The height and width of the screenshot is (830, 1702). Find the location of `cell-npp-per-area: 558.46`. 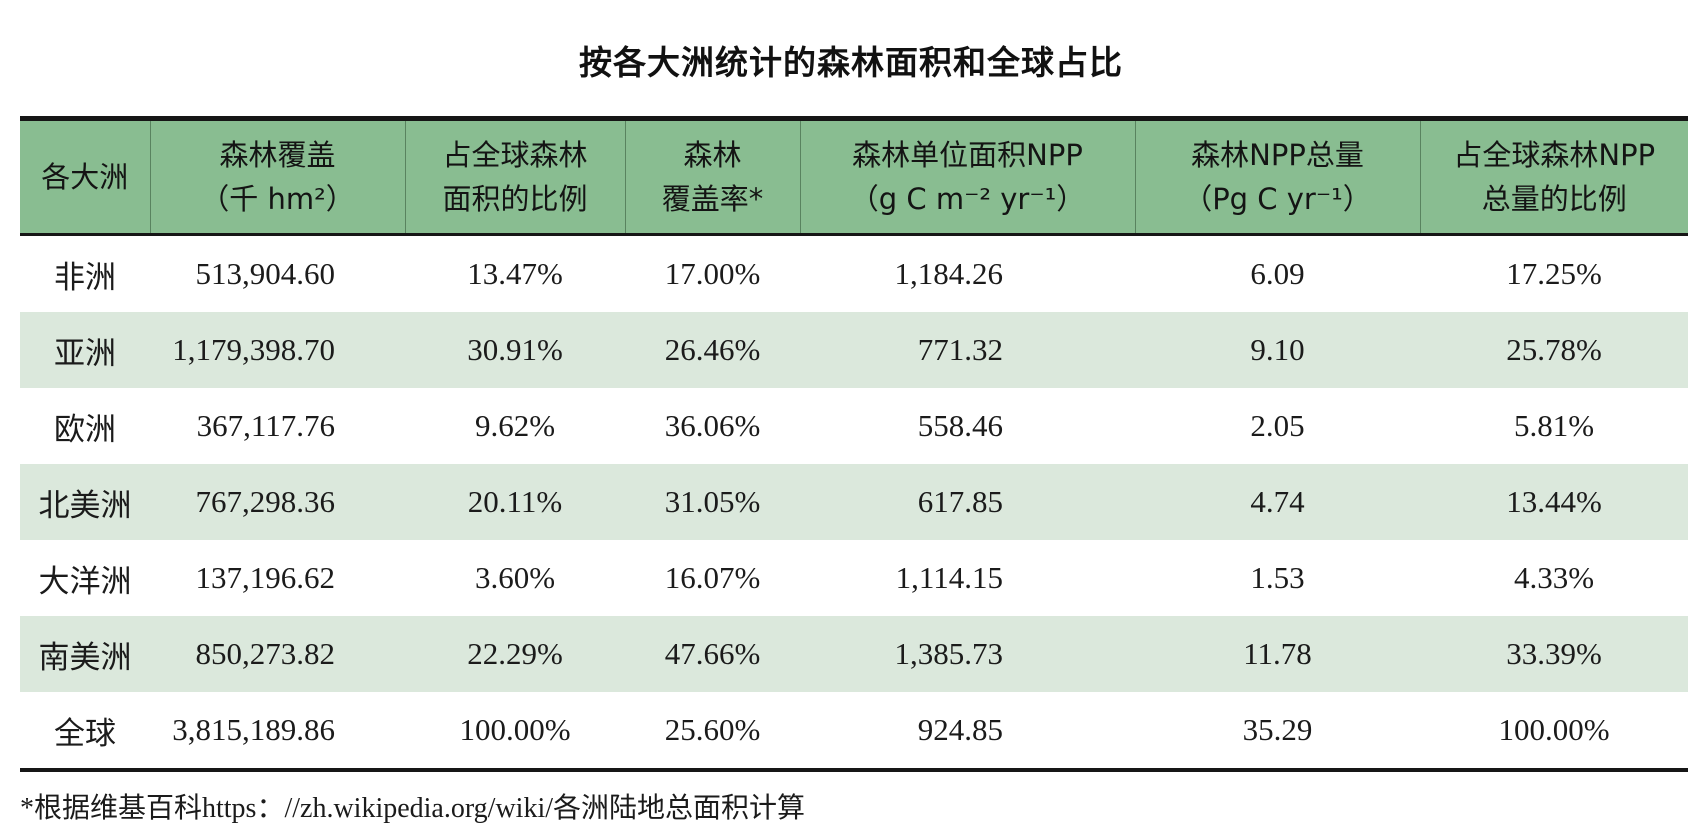

cell-npp-per-area: 558.46 is located at coordinates (960, 425).